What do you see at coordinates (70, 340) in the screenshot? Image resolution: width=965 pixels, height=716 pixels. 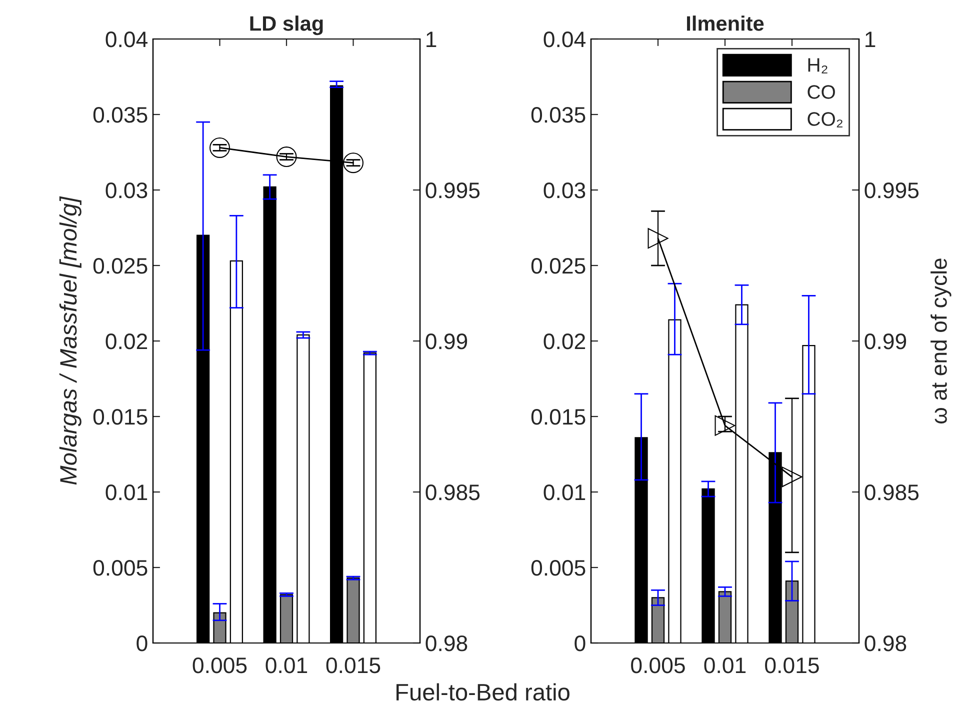 I see `y-axis-title: Molargas / Massfuel [mol/g]` at bounding box center [70, 340].